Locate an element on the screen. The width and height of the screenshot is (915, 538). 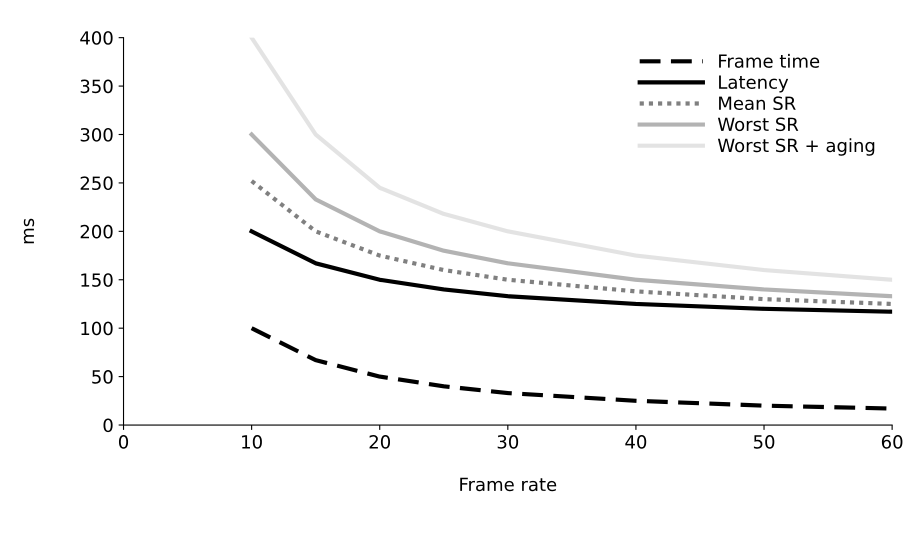
x-tick-label: 0 is located at coordinates (123, 442).